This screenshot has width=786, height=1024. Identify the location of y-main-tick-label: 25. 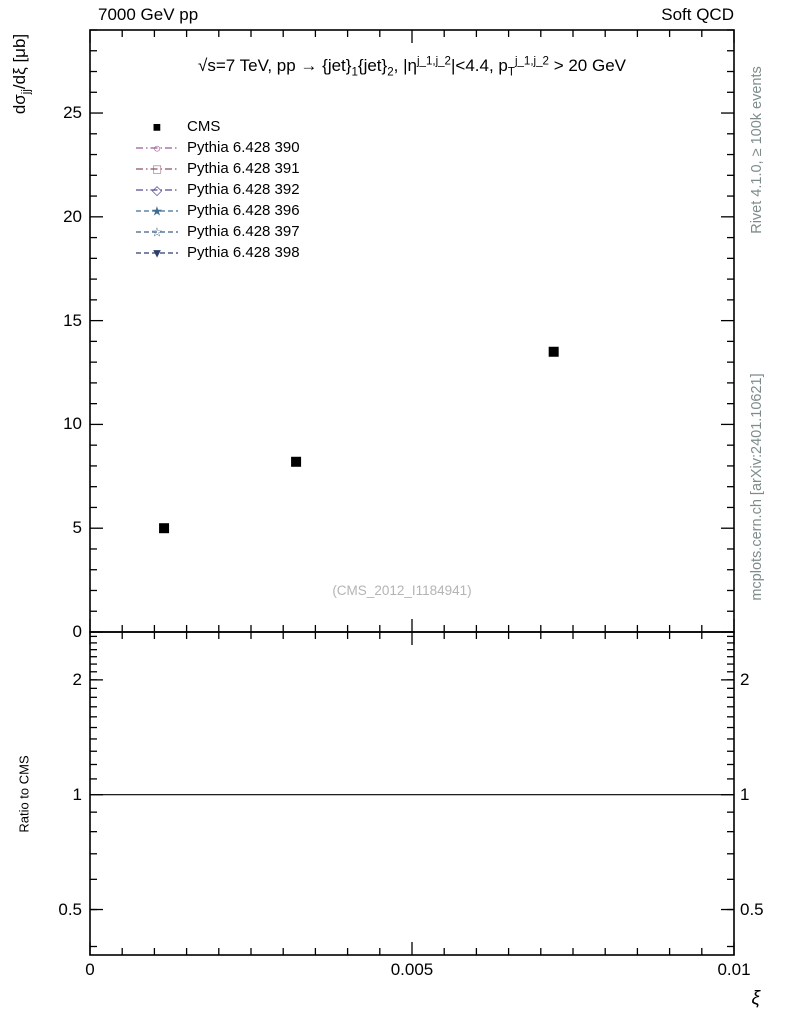
(72, 113).